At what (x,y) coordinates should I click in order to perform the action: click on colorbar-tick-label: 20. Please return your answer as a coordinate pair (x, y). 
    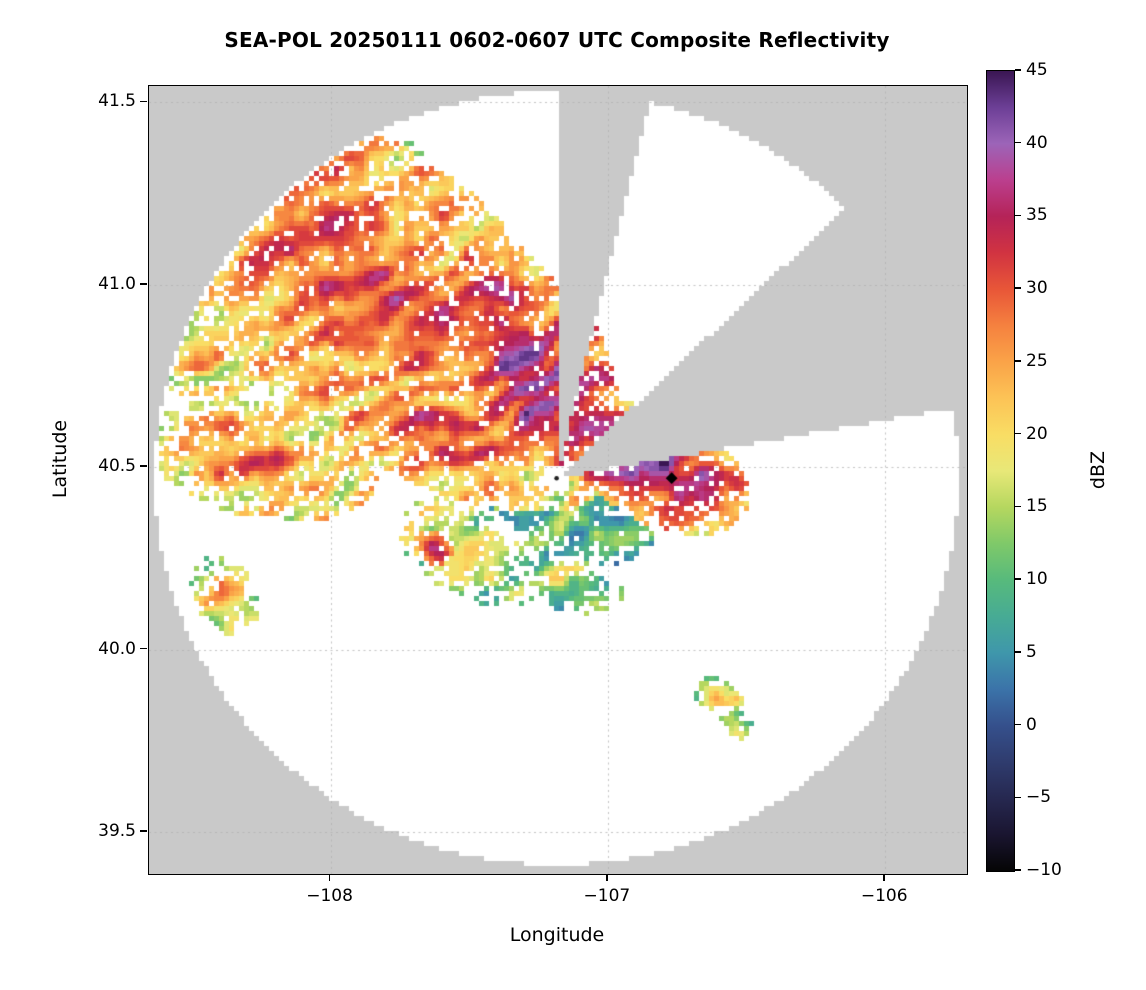
    Looking at the image, I should click on (1037, 433).